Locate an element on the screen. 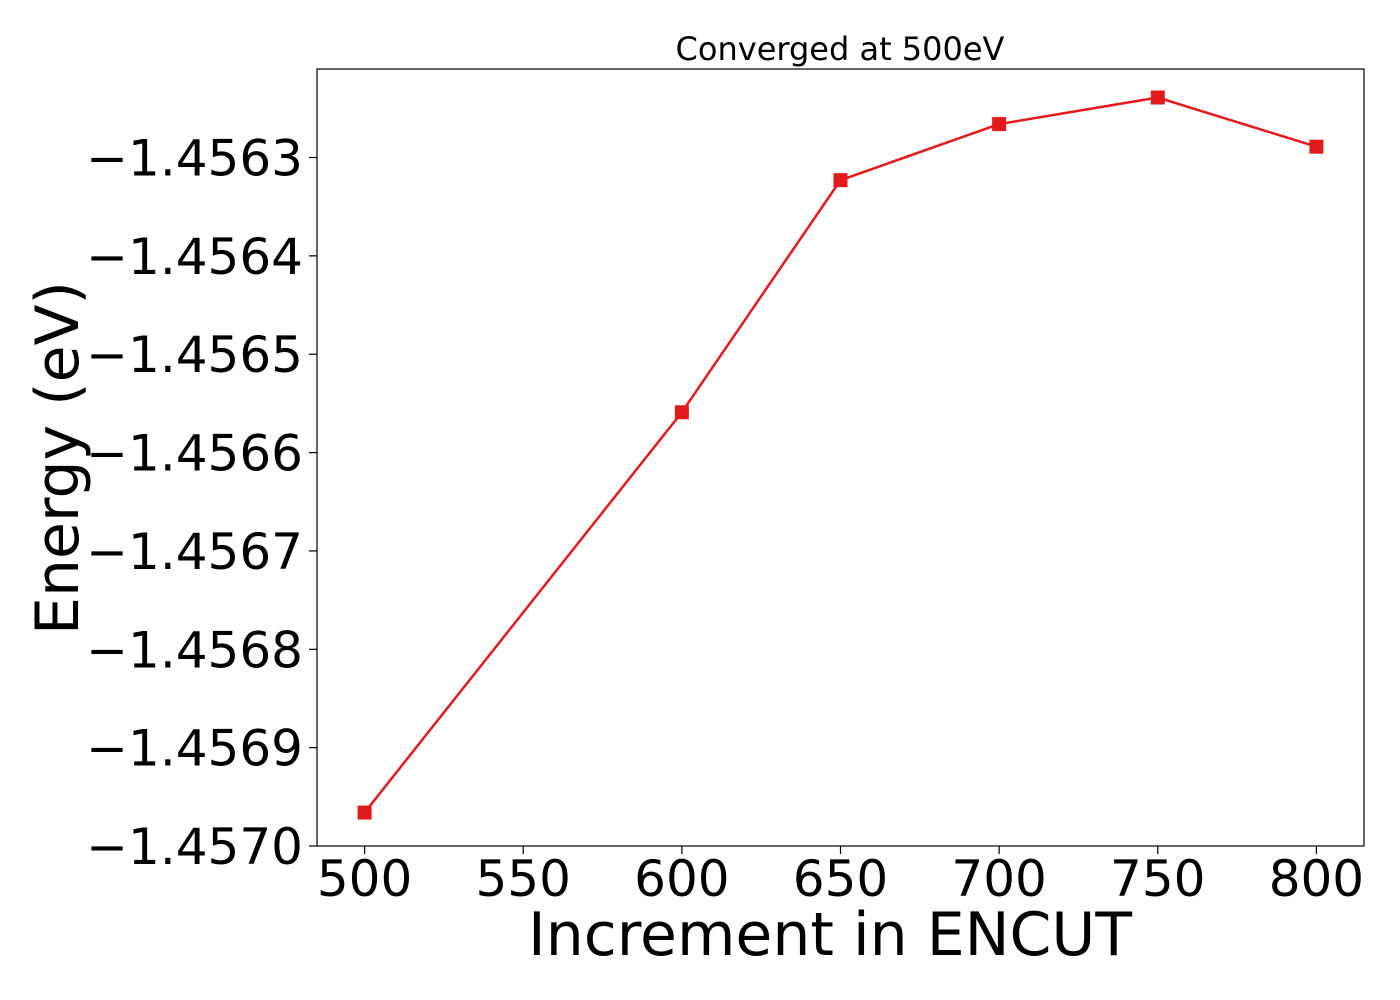  y-tick-label: −1.4567 is located at coordinates (194, 552).